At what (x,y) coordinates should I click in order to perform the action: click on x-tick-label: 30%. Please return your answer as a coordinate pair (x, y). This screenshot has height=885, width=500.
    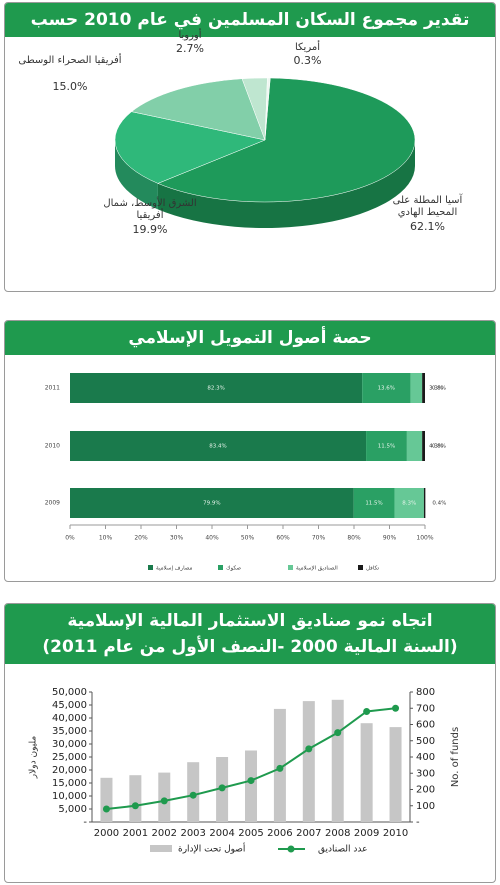
    Looking at the image, I should click on (177, 538).